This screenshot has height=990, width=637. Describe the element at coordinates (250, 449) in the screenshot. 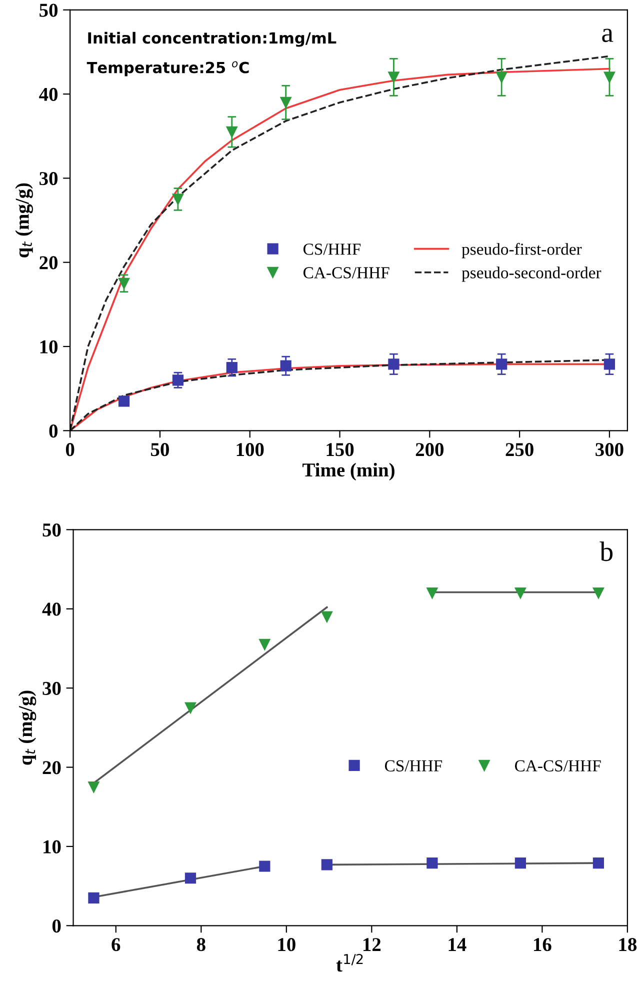

I see `x-tick-label: 100` at that location.